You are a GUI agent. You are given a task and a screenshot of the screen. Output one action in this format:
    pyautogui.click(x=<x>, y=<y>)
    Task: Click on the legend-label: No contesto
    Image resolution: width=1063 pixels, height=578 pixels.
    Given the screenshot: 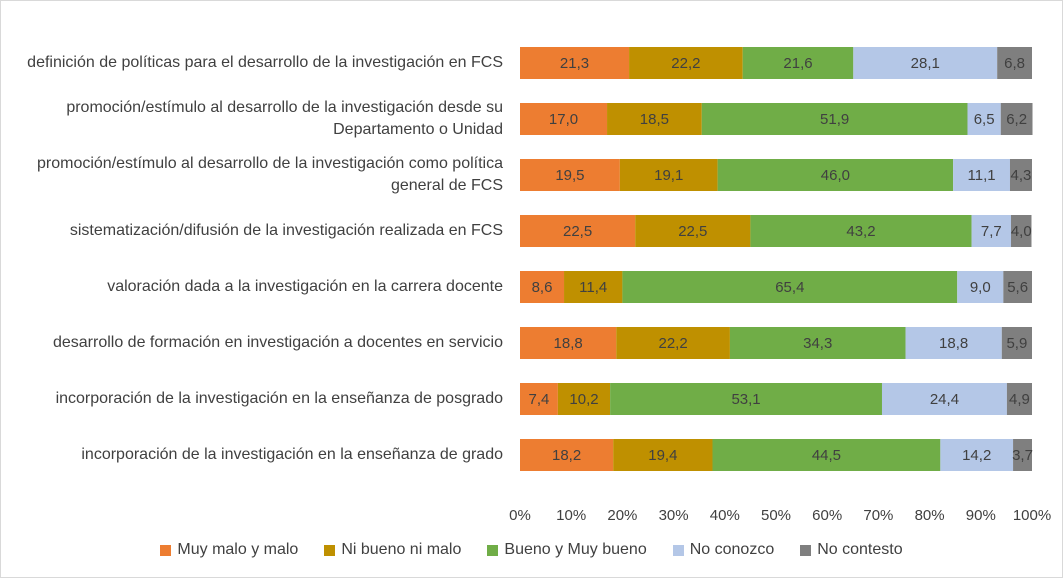 What is the action you would take?
    pyautogui.click(x=860, y=549)
    